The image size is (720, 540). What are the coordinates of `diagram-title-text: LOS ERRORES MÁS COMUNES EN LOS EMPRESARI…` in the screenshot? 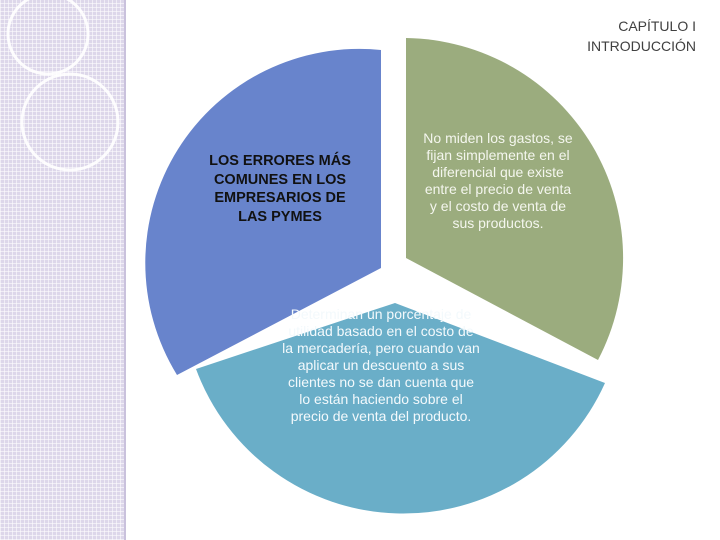 It's located at (280, 189).